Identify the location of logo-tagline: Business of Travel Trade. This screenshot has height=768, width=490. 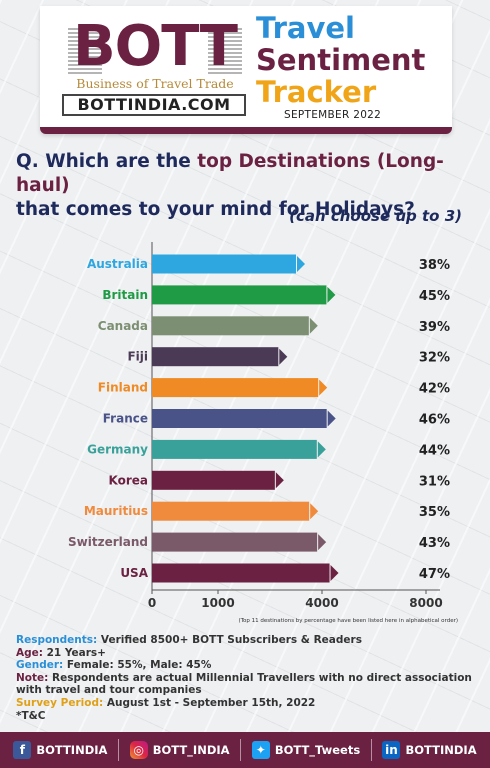
(155, 83).